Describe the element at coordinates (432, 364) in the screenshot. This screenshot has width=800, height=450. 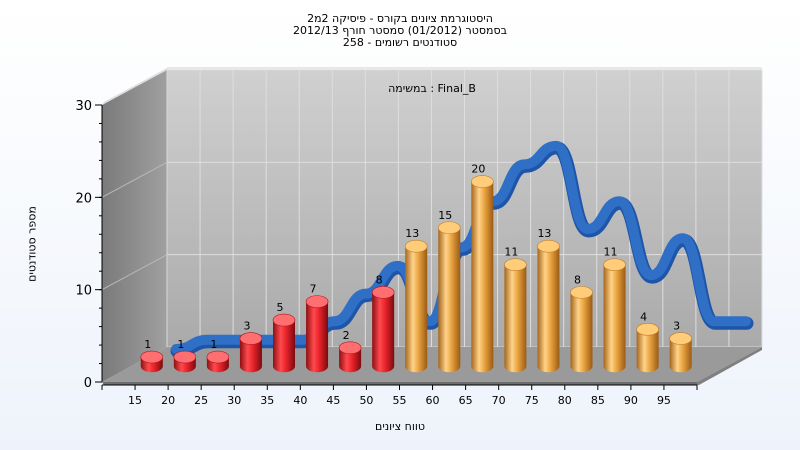
I see `floor` at that location.